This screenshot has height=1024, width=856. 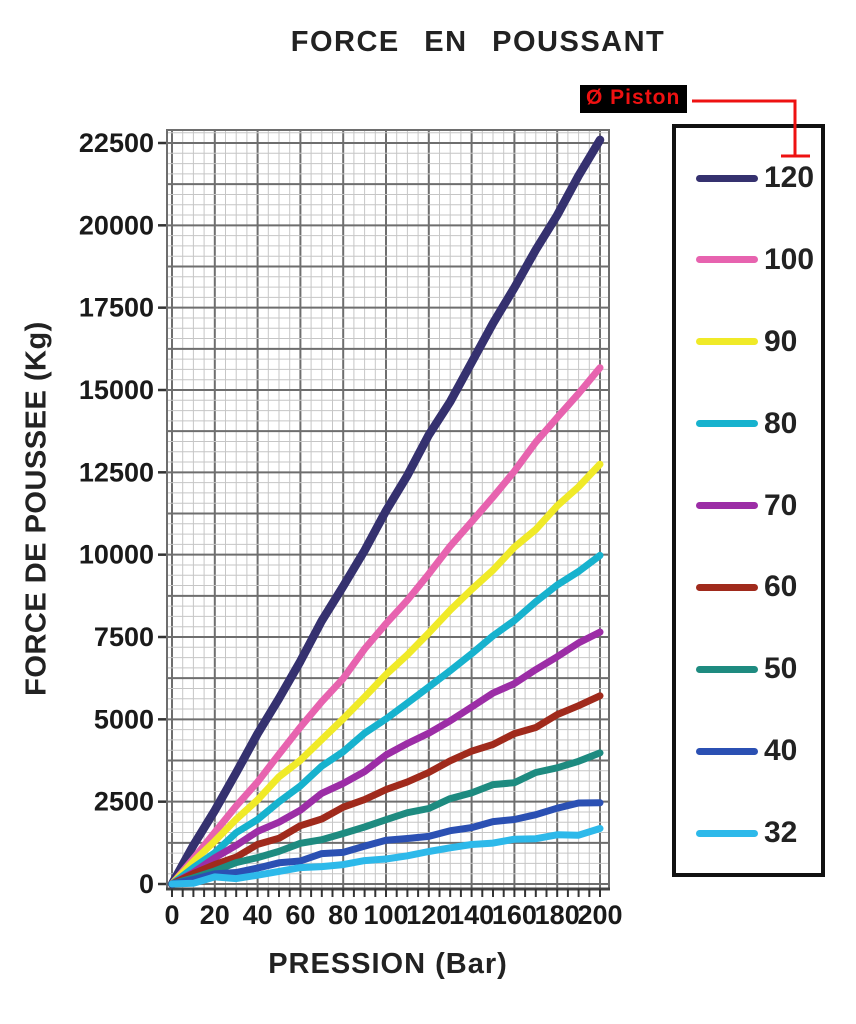 What do you see at coordinates (215, 915) in the screenshot?
I see `x-tick-label: 20` at bounding box center [215, 915].